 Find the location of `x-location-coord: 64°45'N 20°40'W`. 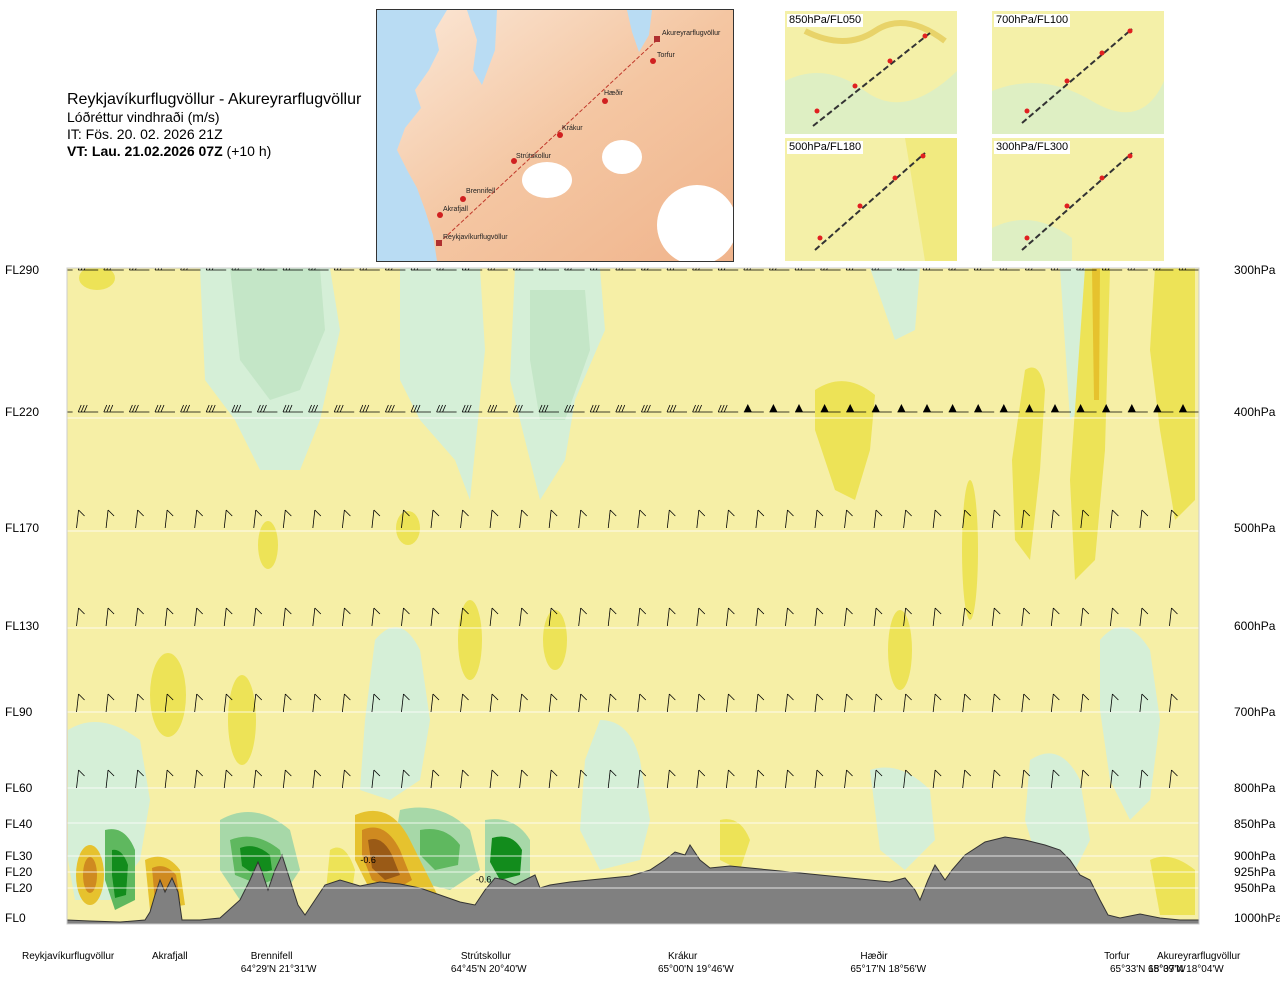

x-location-coord: 64°45'N 20°40'W is located at coordinates (489, 969).